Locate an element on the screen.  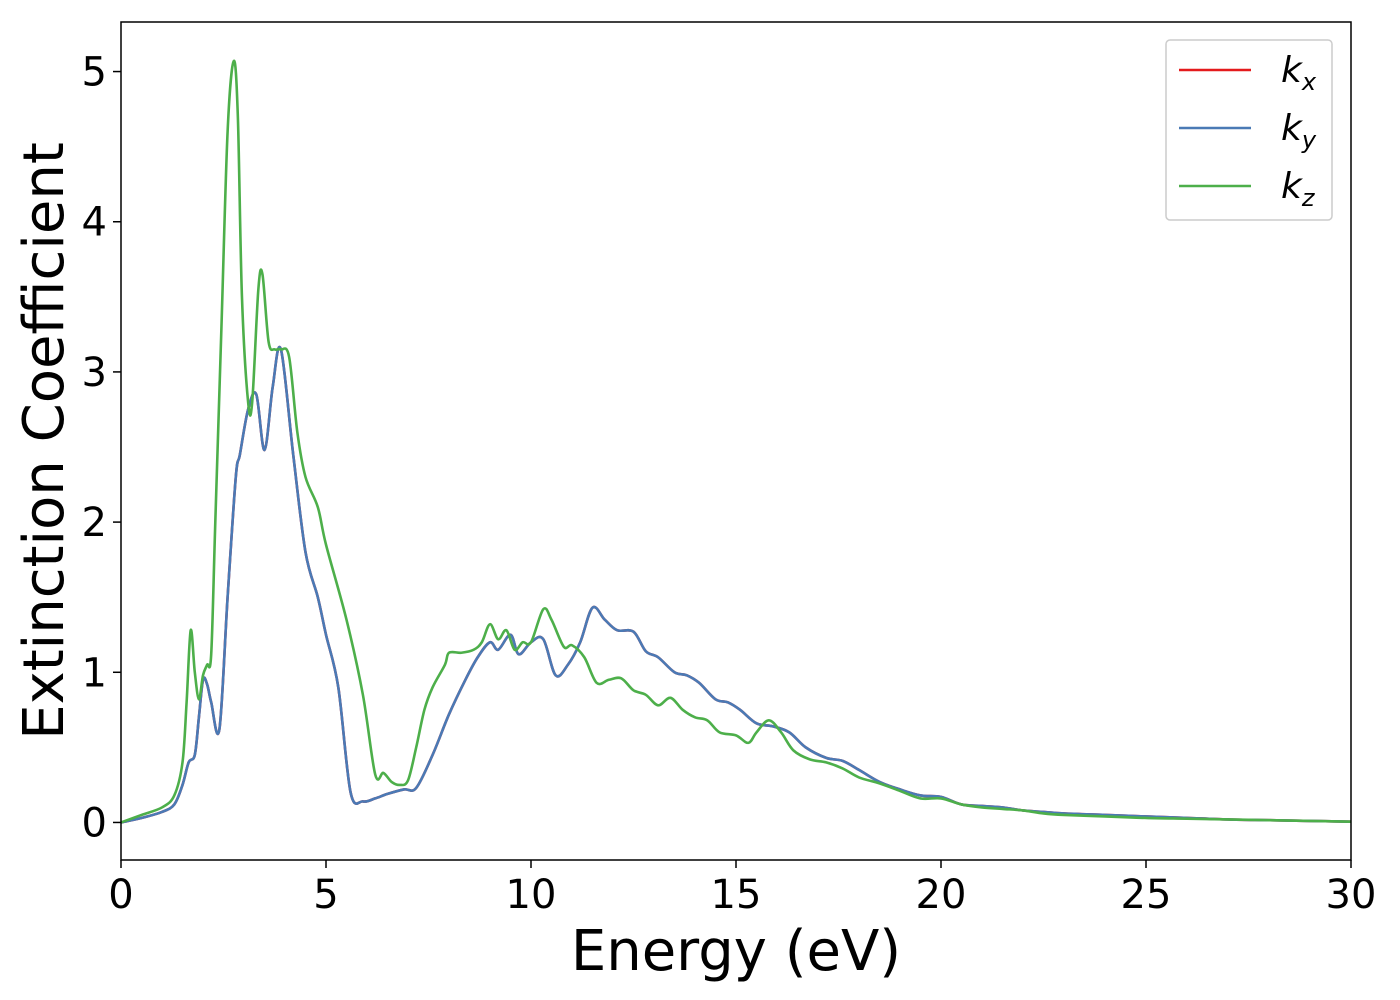
legend-label-k-z: kz is located at coordinates (1298, 189).